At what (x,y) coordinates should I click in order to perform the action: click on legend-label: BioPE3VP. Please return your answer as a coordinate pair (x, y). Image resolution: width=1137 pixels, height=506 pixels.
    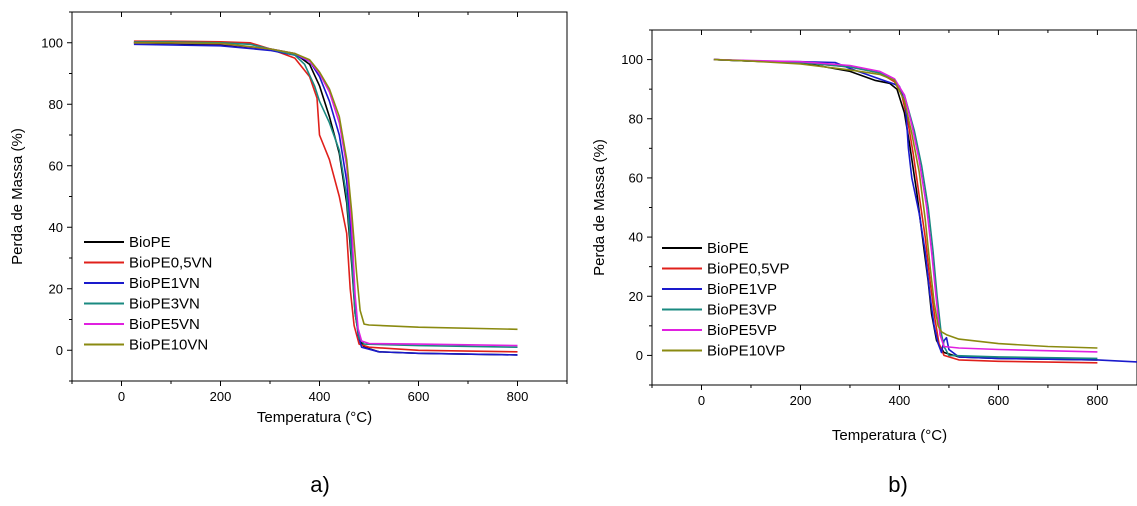
    Looking at the image, I should click on (742, 310).